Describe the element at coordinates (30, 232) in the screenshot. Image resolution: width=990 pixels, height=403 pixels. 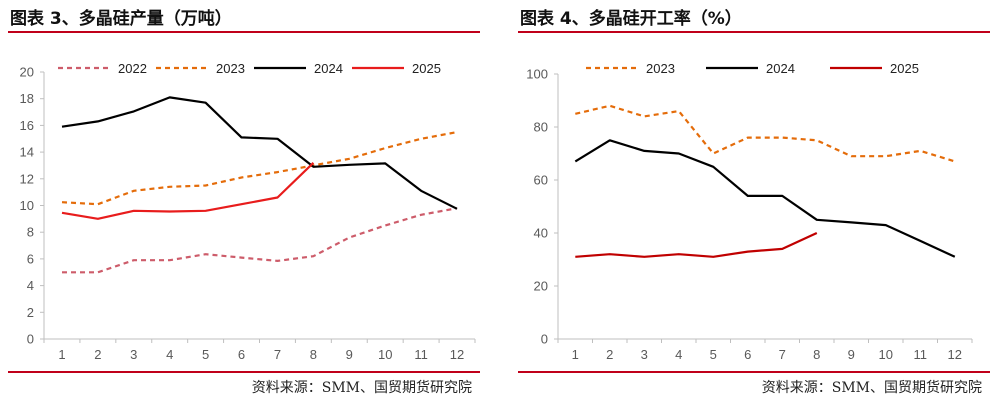
I see `y-tick-label: 8` at that location.